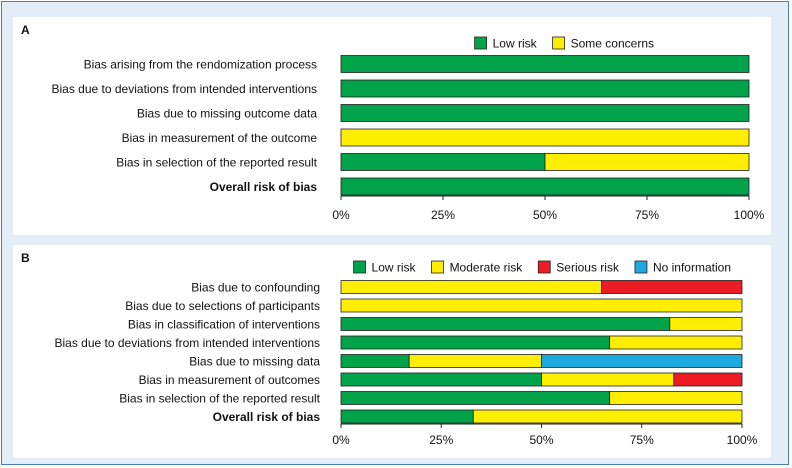 The image size is (792, 468). I want to click on legend: Low risk Some concerns, so click(564, 43).